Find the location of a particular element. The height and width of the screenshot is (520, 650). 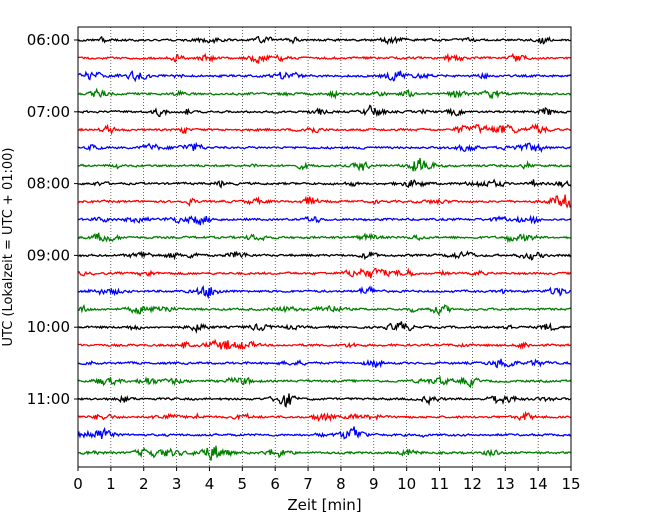

x-tick-label: 4 is located at coordinates (210, 484).